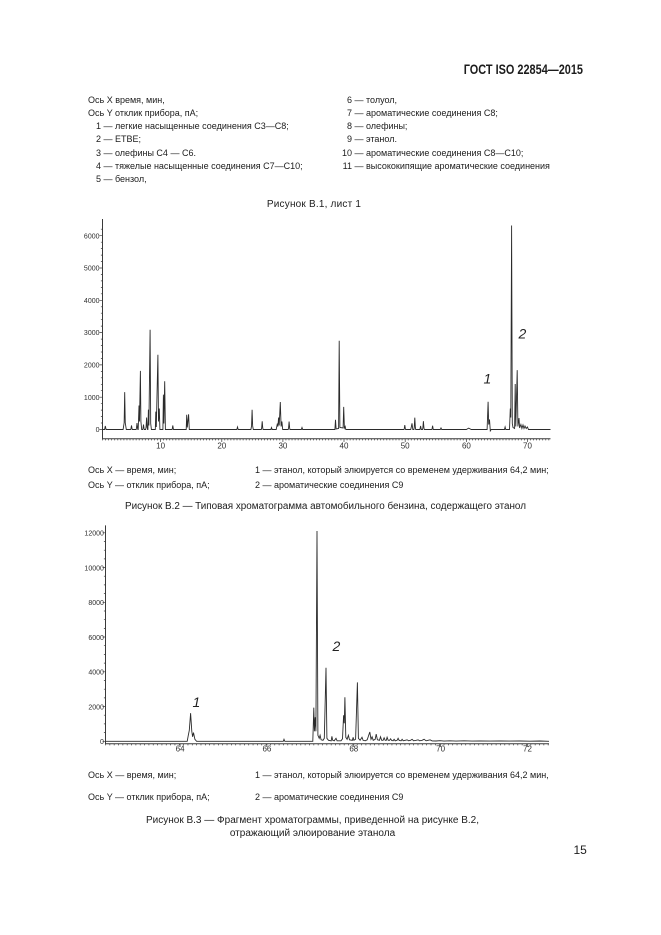 The image size is (661, 935). I want to click on svg-text: 40, so click(344, 445).